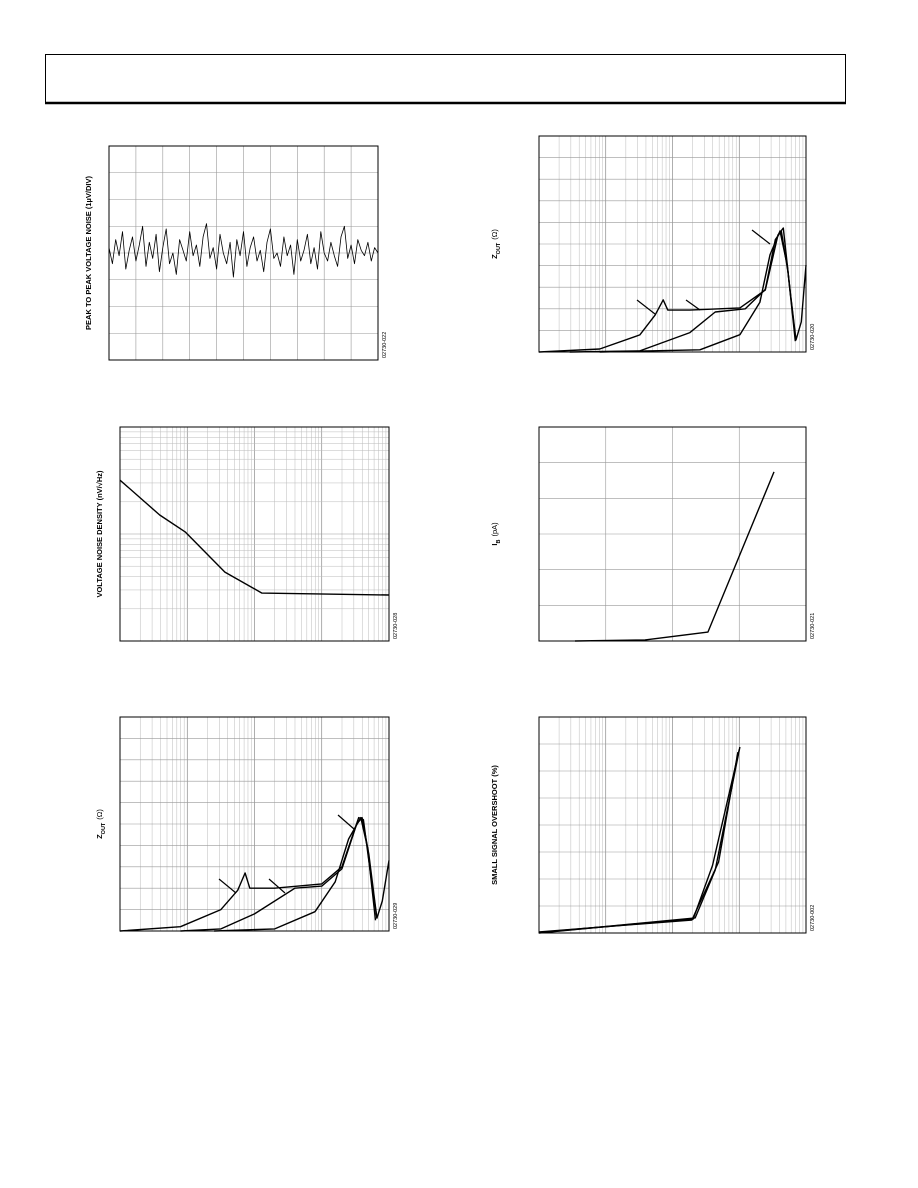  I want to click on y-axis-label: SMALL SIGNAL OVERSHOOT (%), so click(494, 825).